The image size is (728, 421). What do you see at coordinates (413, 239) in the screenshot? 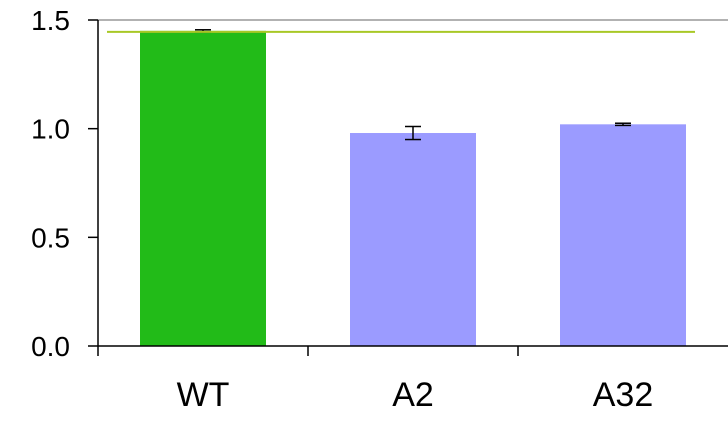
I see `bar-a2` at bounding box center [413, 239].